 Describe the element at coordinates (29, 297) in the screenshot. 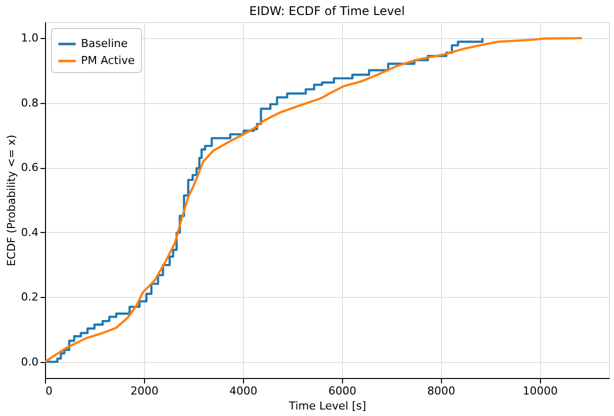

I see `y-tick-label: 0.2` at that location.